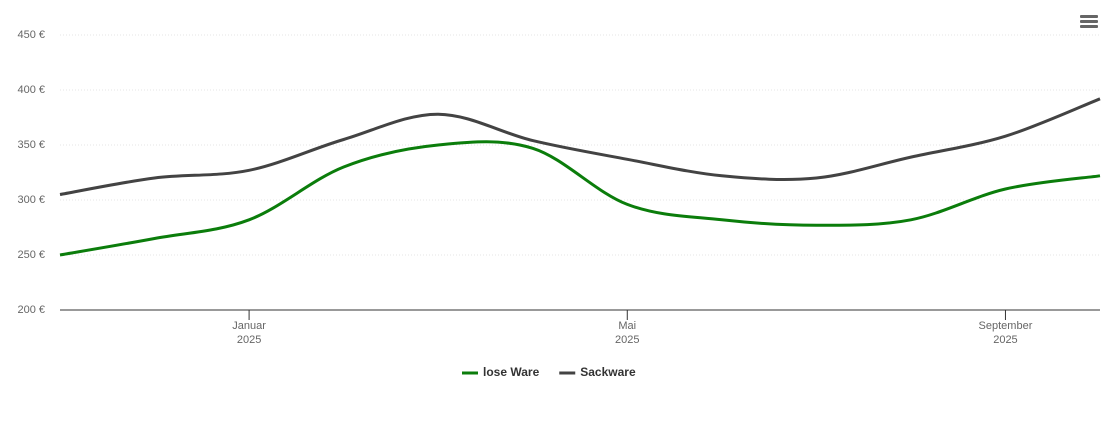 The image size is (1110, 423). Describe the element at coordinates (1006, 333) in the screenshot. I see `x-tick-label: September 2025` at that location.